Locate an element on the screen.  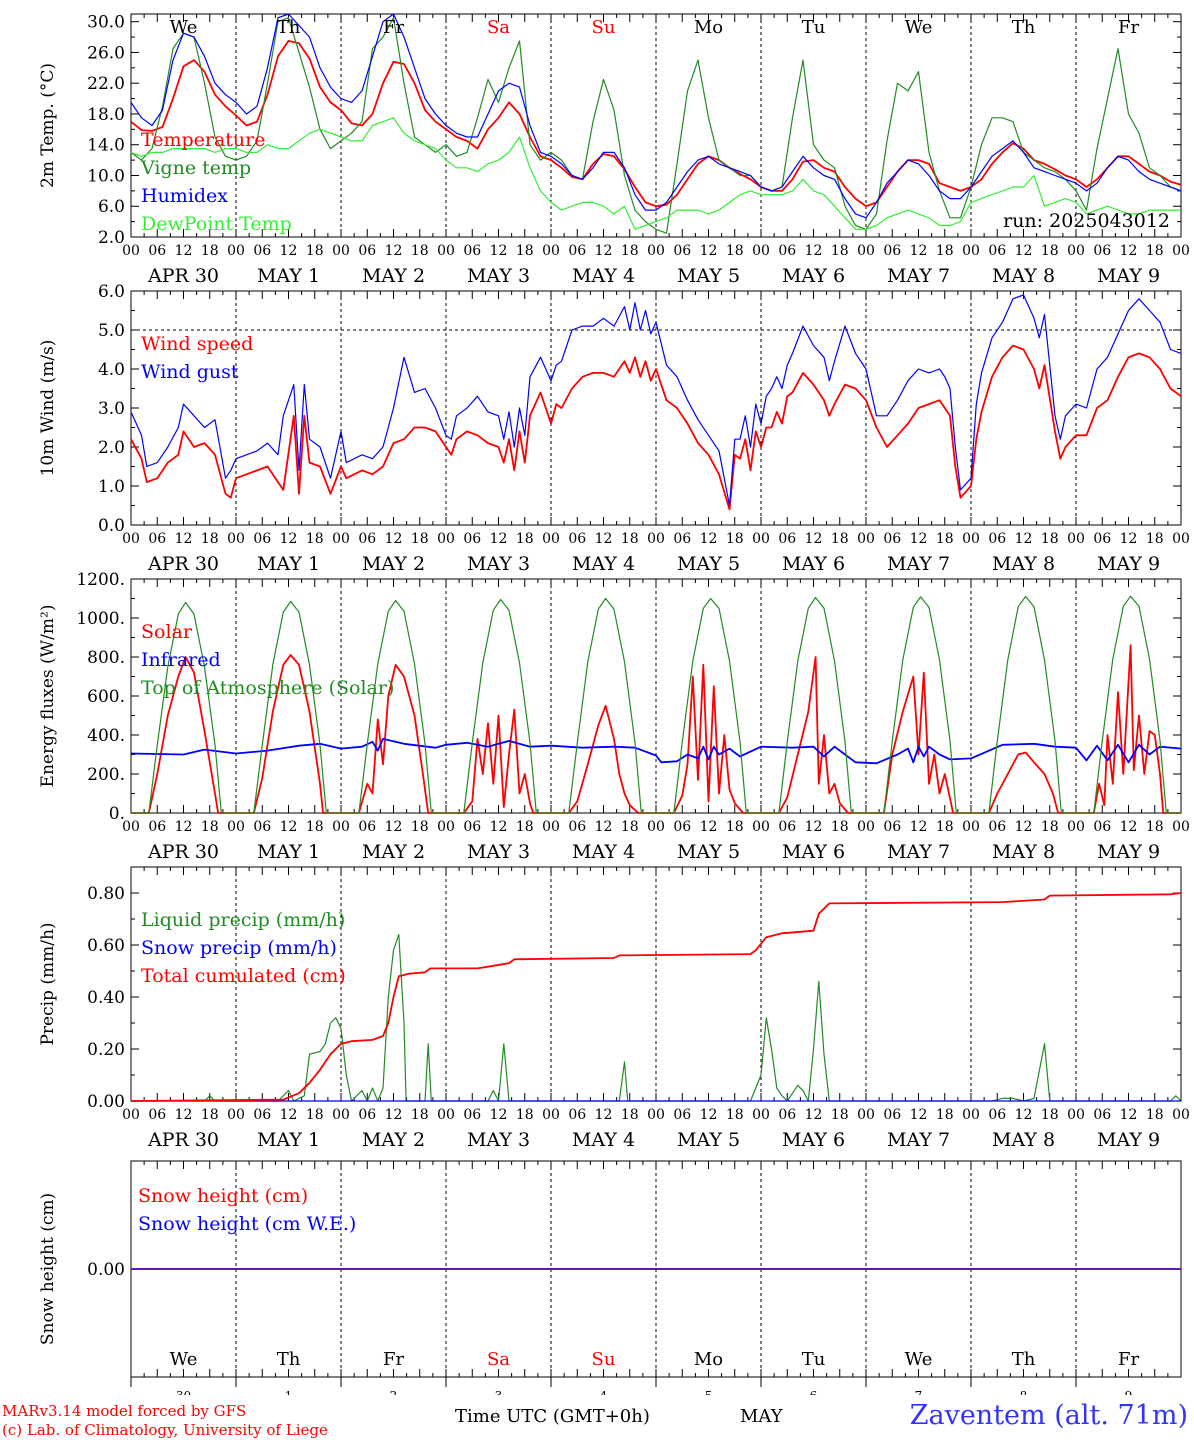
legend-entry: Humidex is located at coordinates (184, 196).